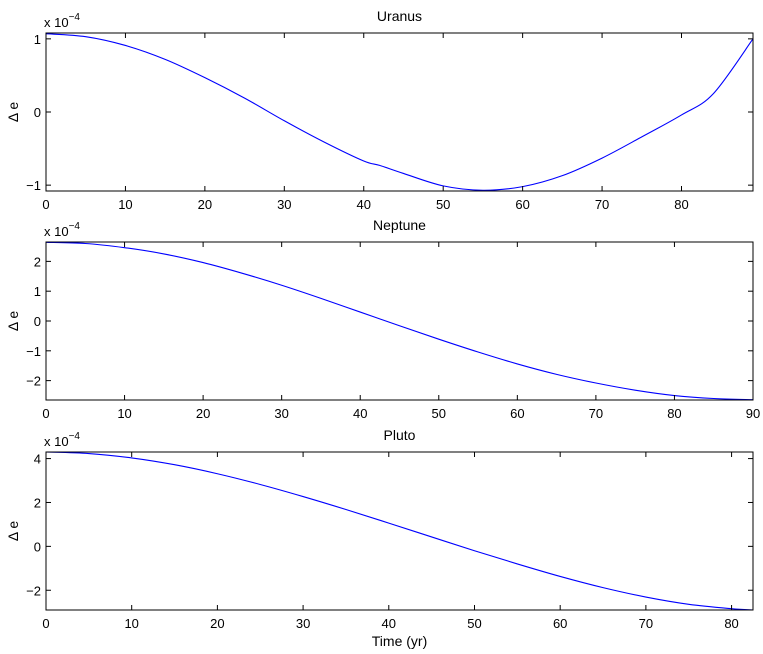  I want to click on subplot-title: Uranus, so click(399, 16).